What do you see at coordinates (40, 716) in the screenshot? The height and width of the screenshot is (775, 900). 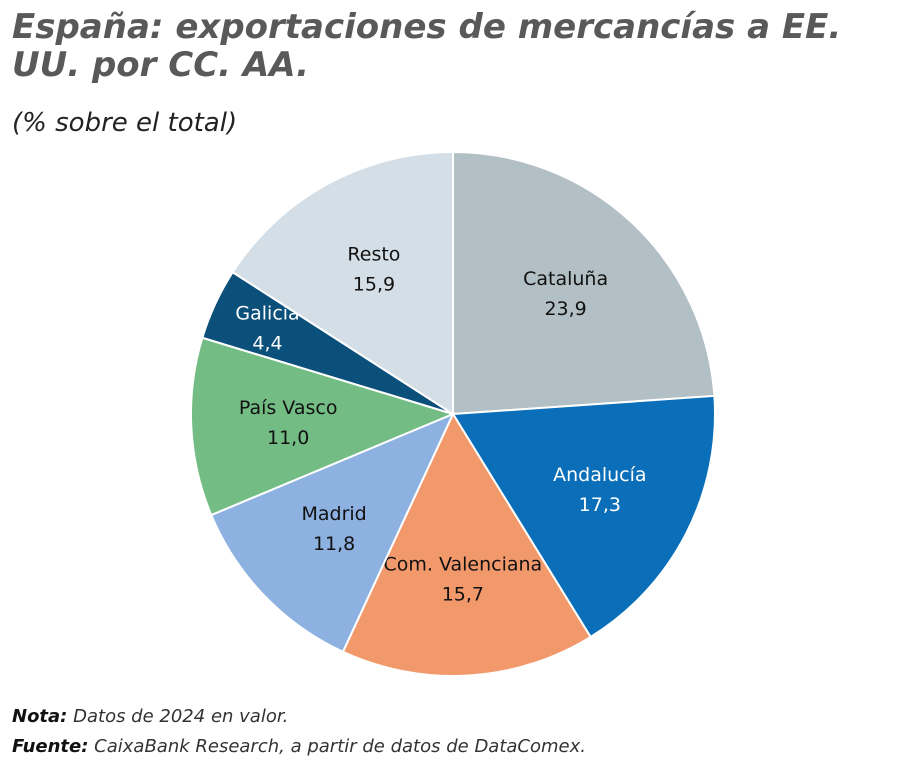 I see `note-label: Nota:` at bounding box center [40, 716].